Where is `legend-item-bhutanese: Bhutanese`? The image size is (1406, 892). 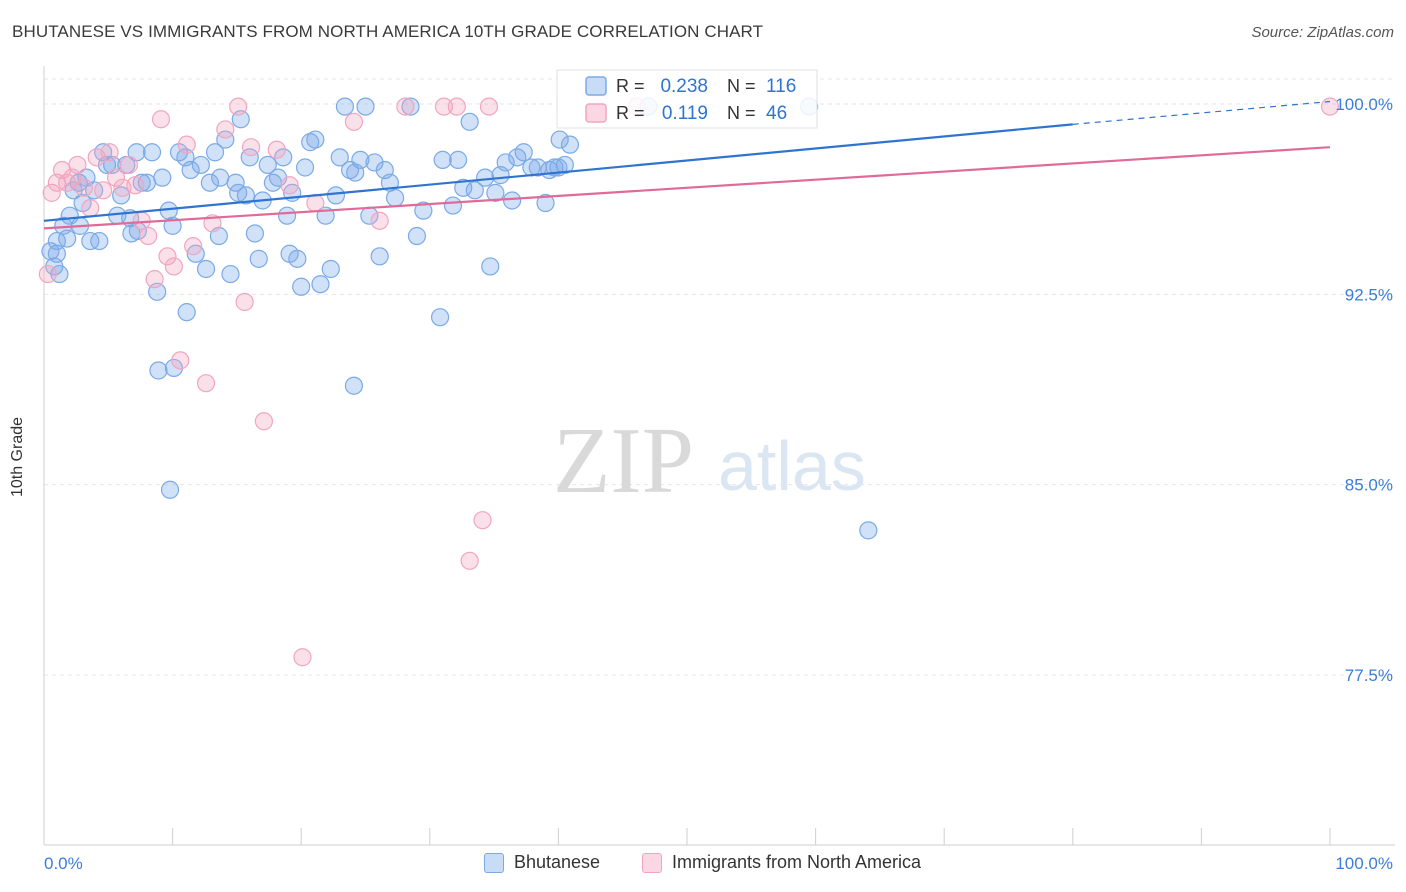 legend-item-bhutanese: Bhutanese is located at coordinates (542, 862).